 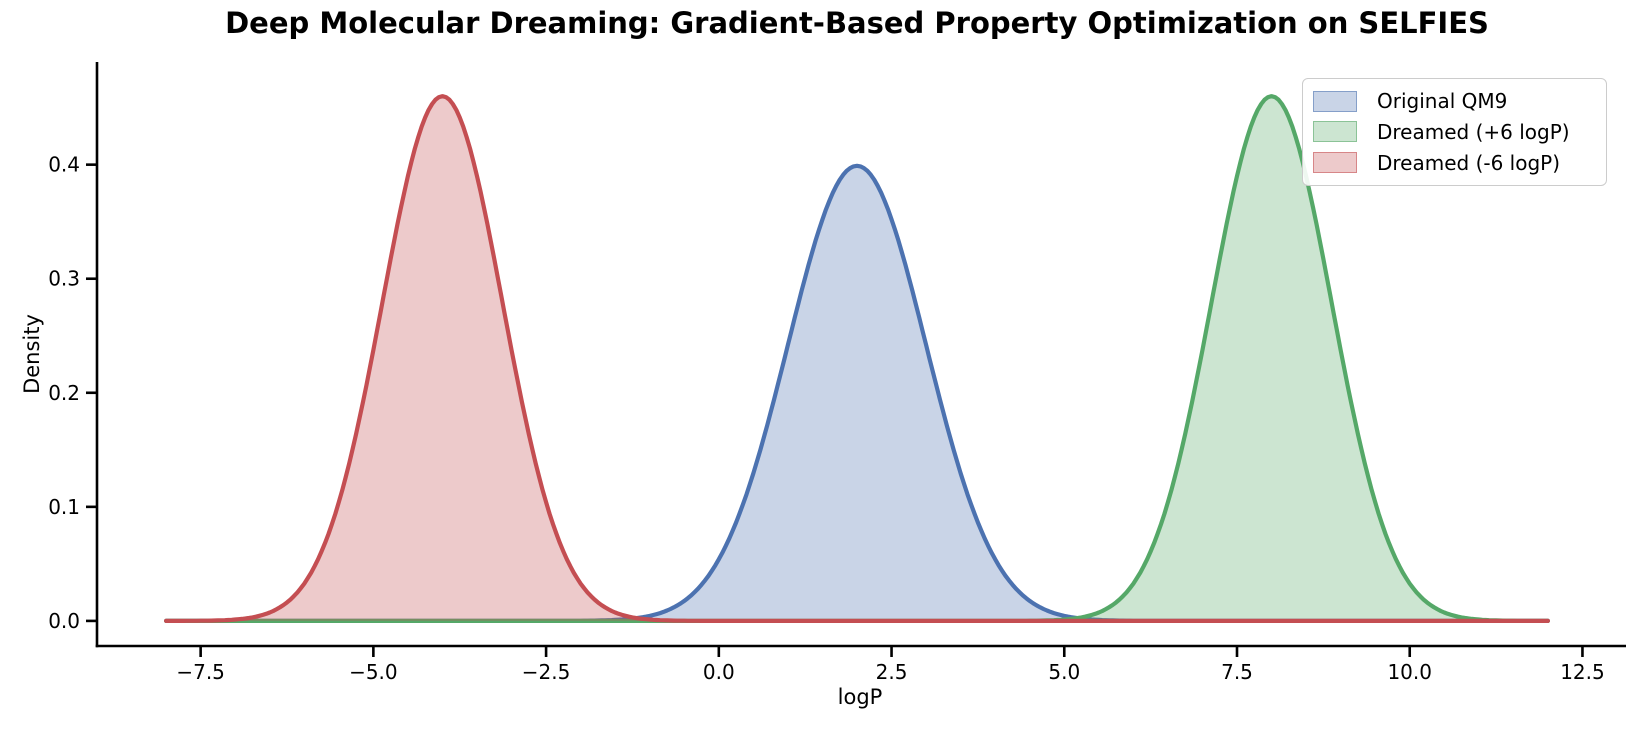 I want to click on legend-swatch-dreamed-minus-6-logp, so click(x=1335, y=163).